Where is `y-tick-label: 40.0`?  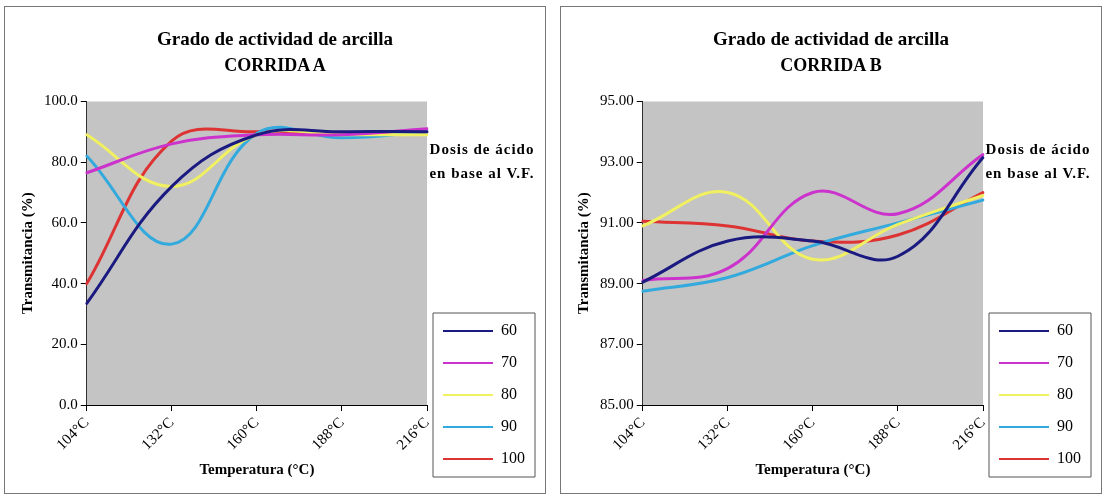
y-tick-label: 40.0 is located at coordinates (64, 282).